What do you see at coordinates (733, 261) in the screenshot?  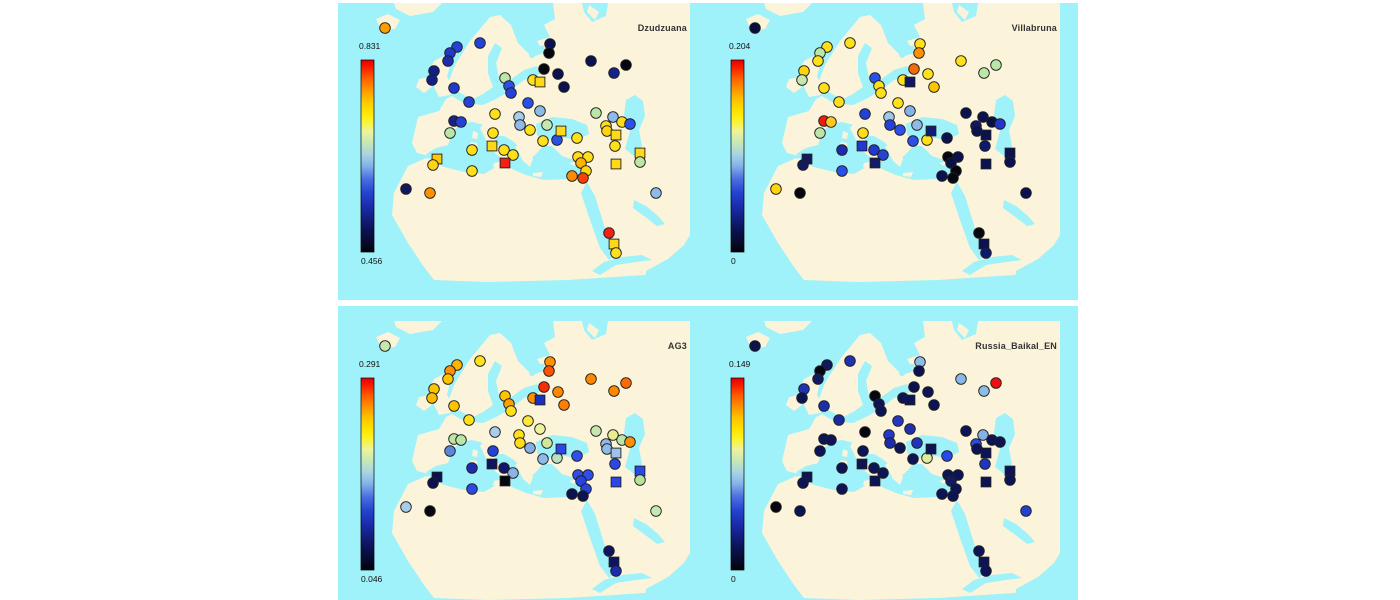 I see `colorbar-min-label: 0` at bounding box center [733, 261].